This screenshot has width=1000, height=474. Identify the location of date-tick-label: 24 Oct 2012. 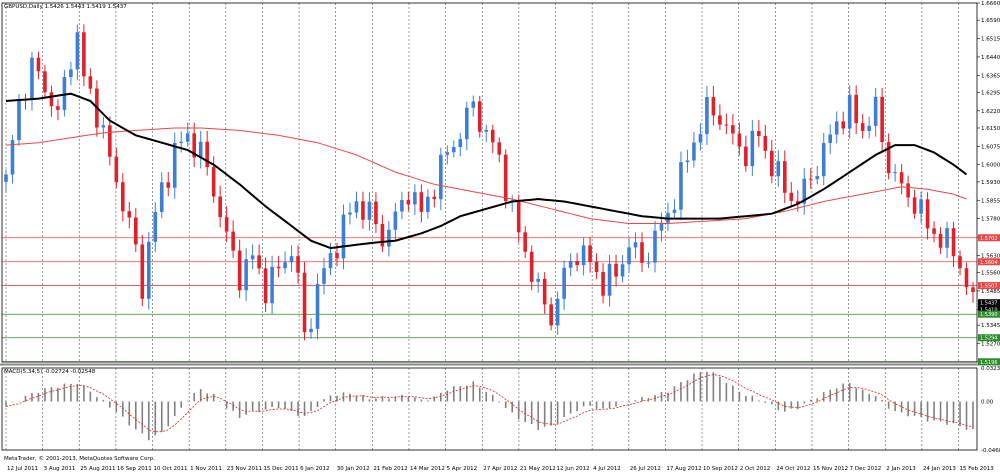
(793, 469).